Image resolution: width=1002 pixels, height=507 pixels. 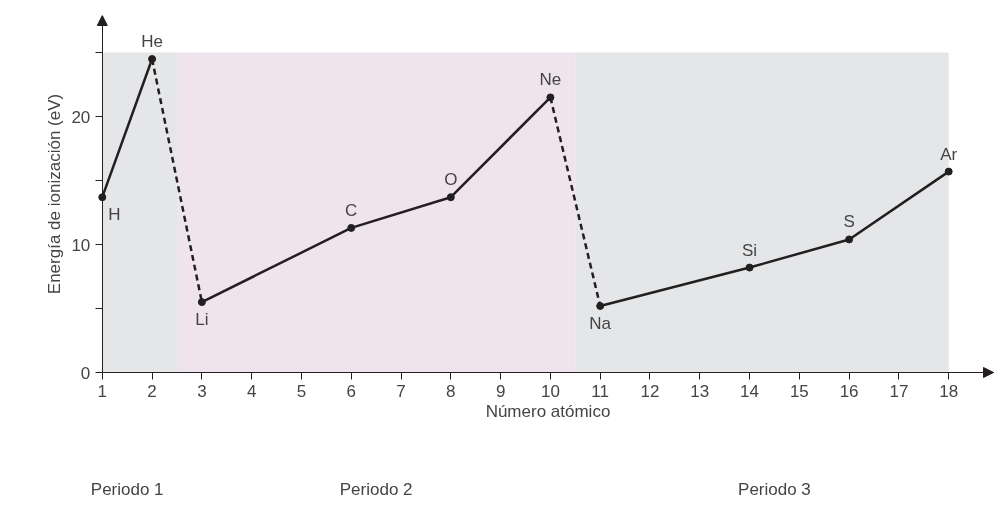 What do you see at coordinates (799, 391) in the screenshot?
I see `x-tick-label: 15` at bounding box center [799, 391].